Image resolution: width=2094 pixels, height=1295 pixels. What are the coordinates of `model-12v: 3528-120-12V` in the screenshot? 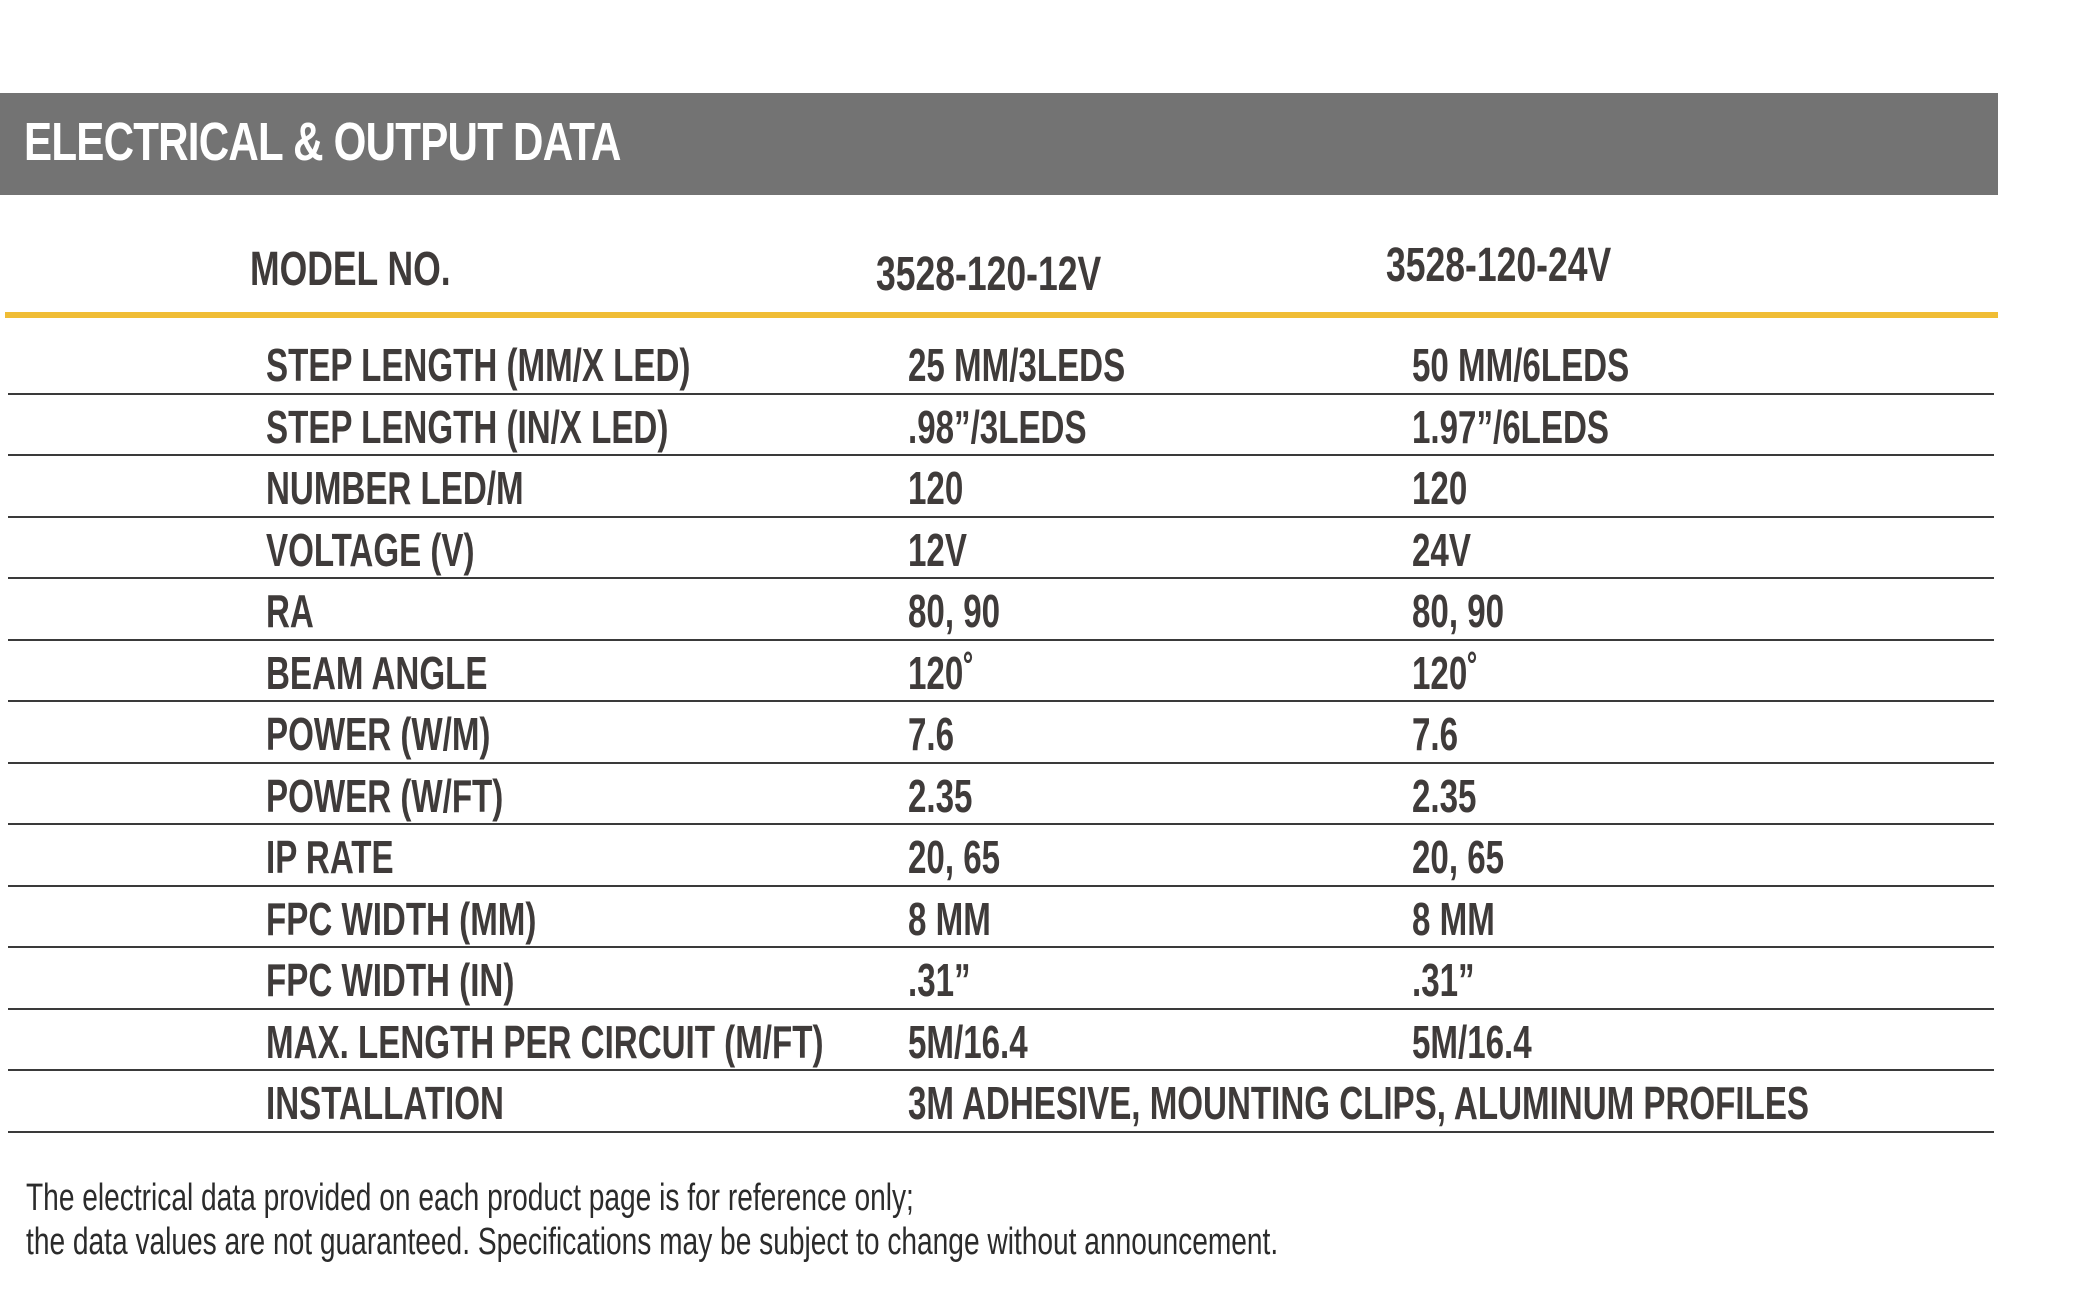 It's located at (989, 274).